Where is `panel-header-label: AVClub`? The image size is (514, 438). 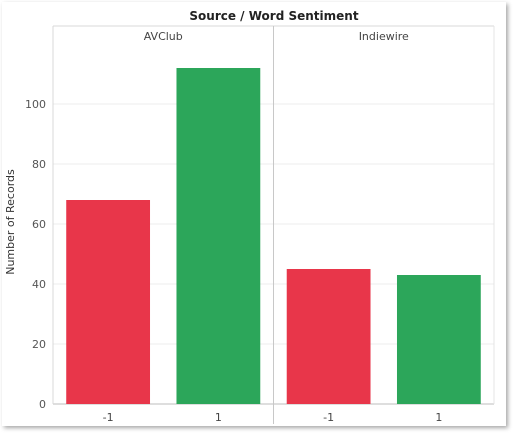 panel-header-label: AVClub is located at coordinates (163, 36).